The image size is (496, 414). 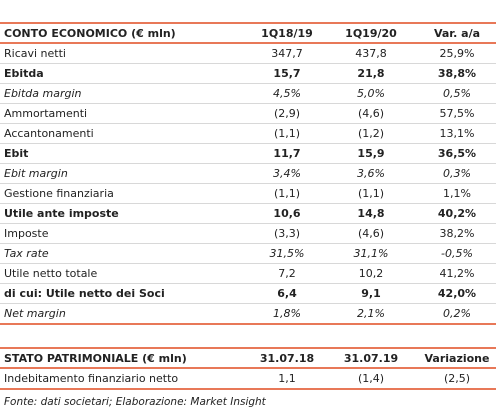 I want to click on table-cell: 1,1, so click(x=280, y=379).